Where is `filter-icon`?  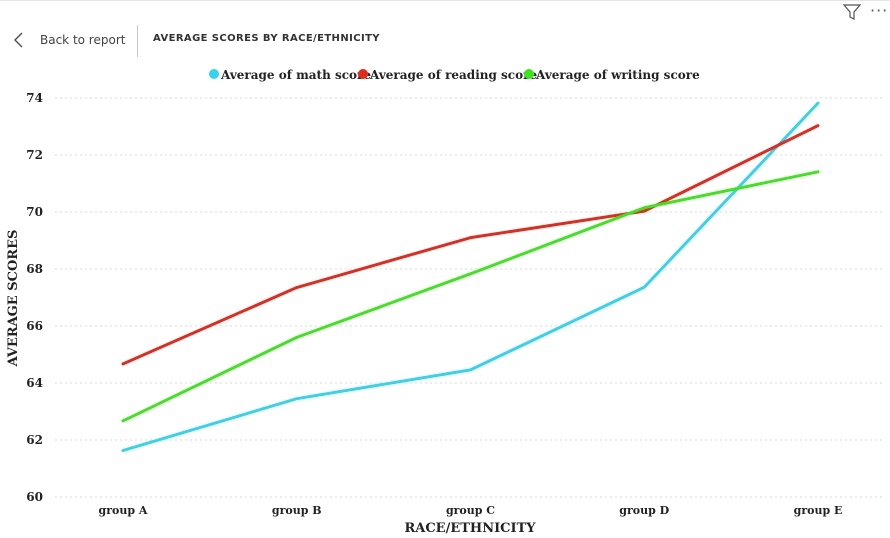
filter-icon is located at coordinates (852, 12).